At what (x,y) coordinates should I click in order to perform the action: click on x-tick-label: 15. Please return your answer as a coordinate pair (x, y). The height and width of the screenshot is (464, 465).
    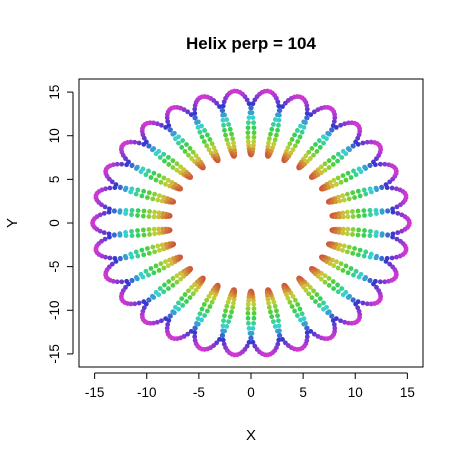
    Looking at the image, I should click on (407, 392).